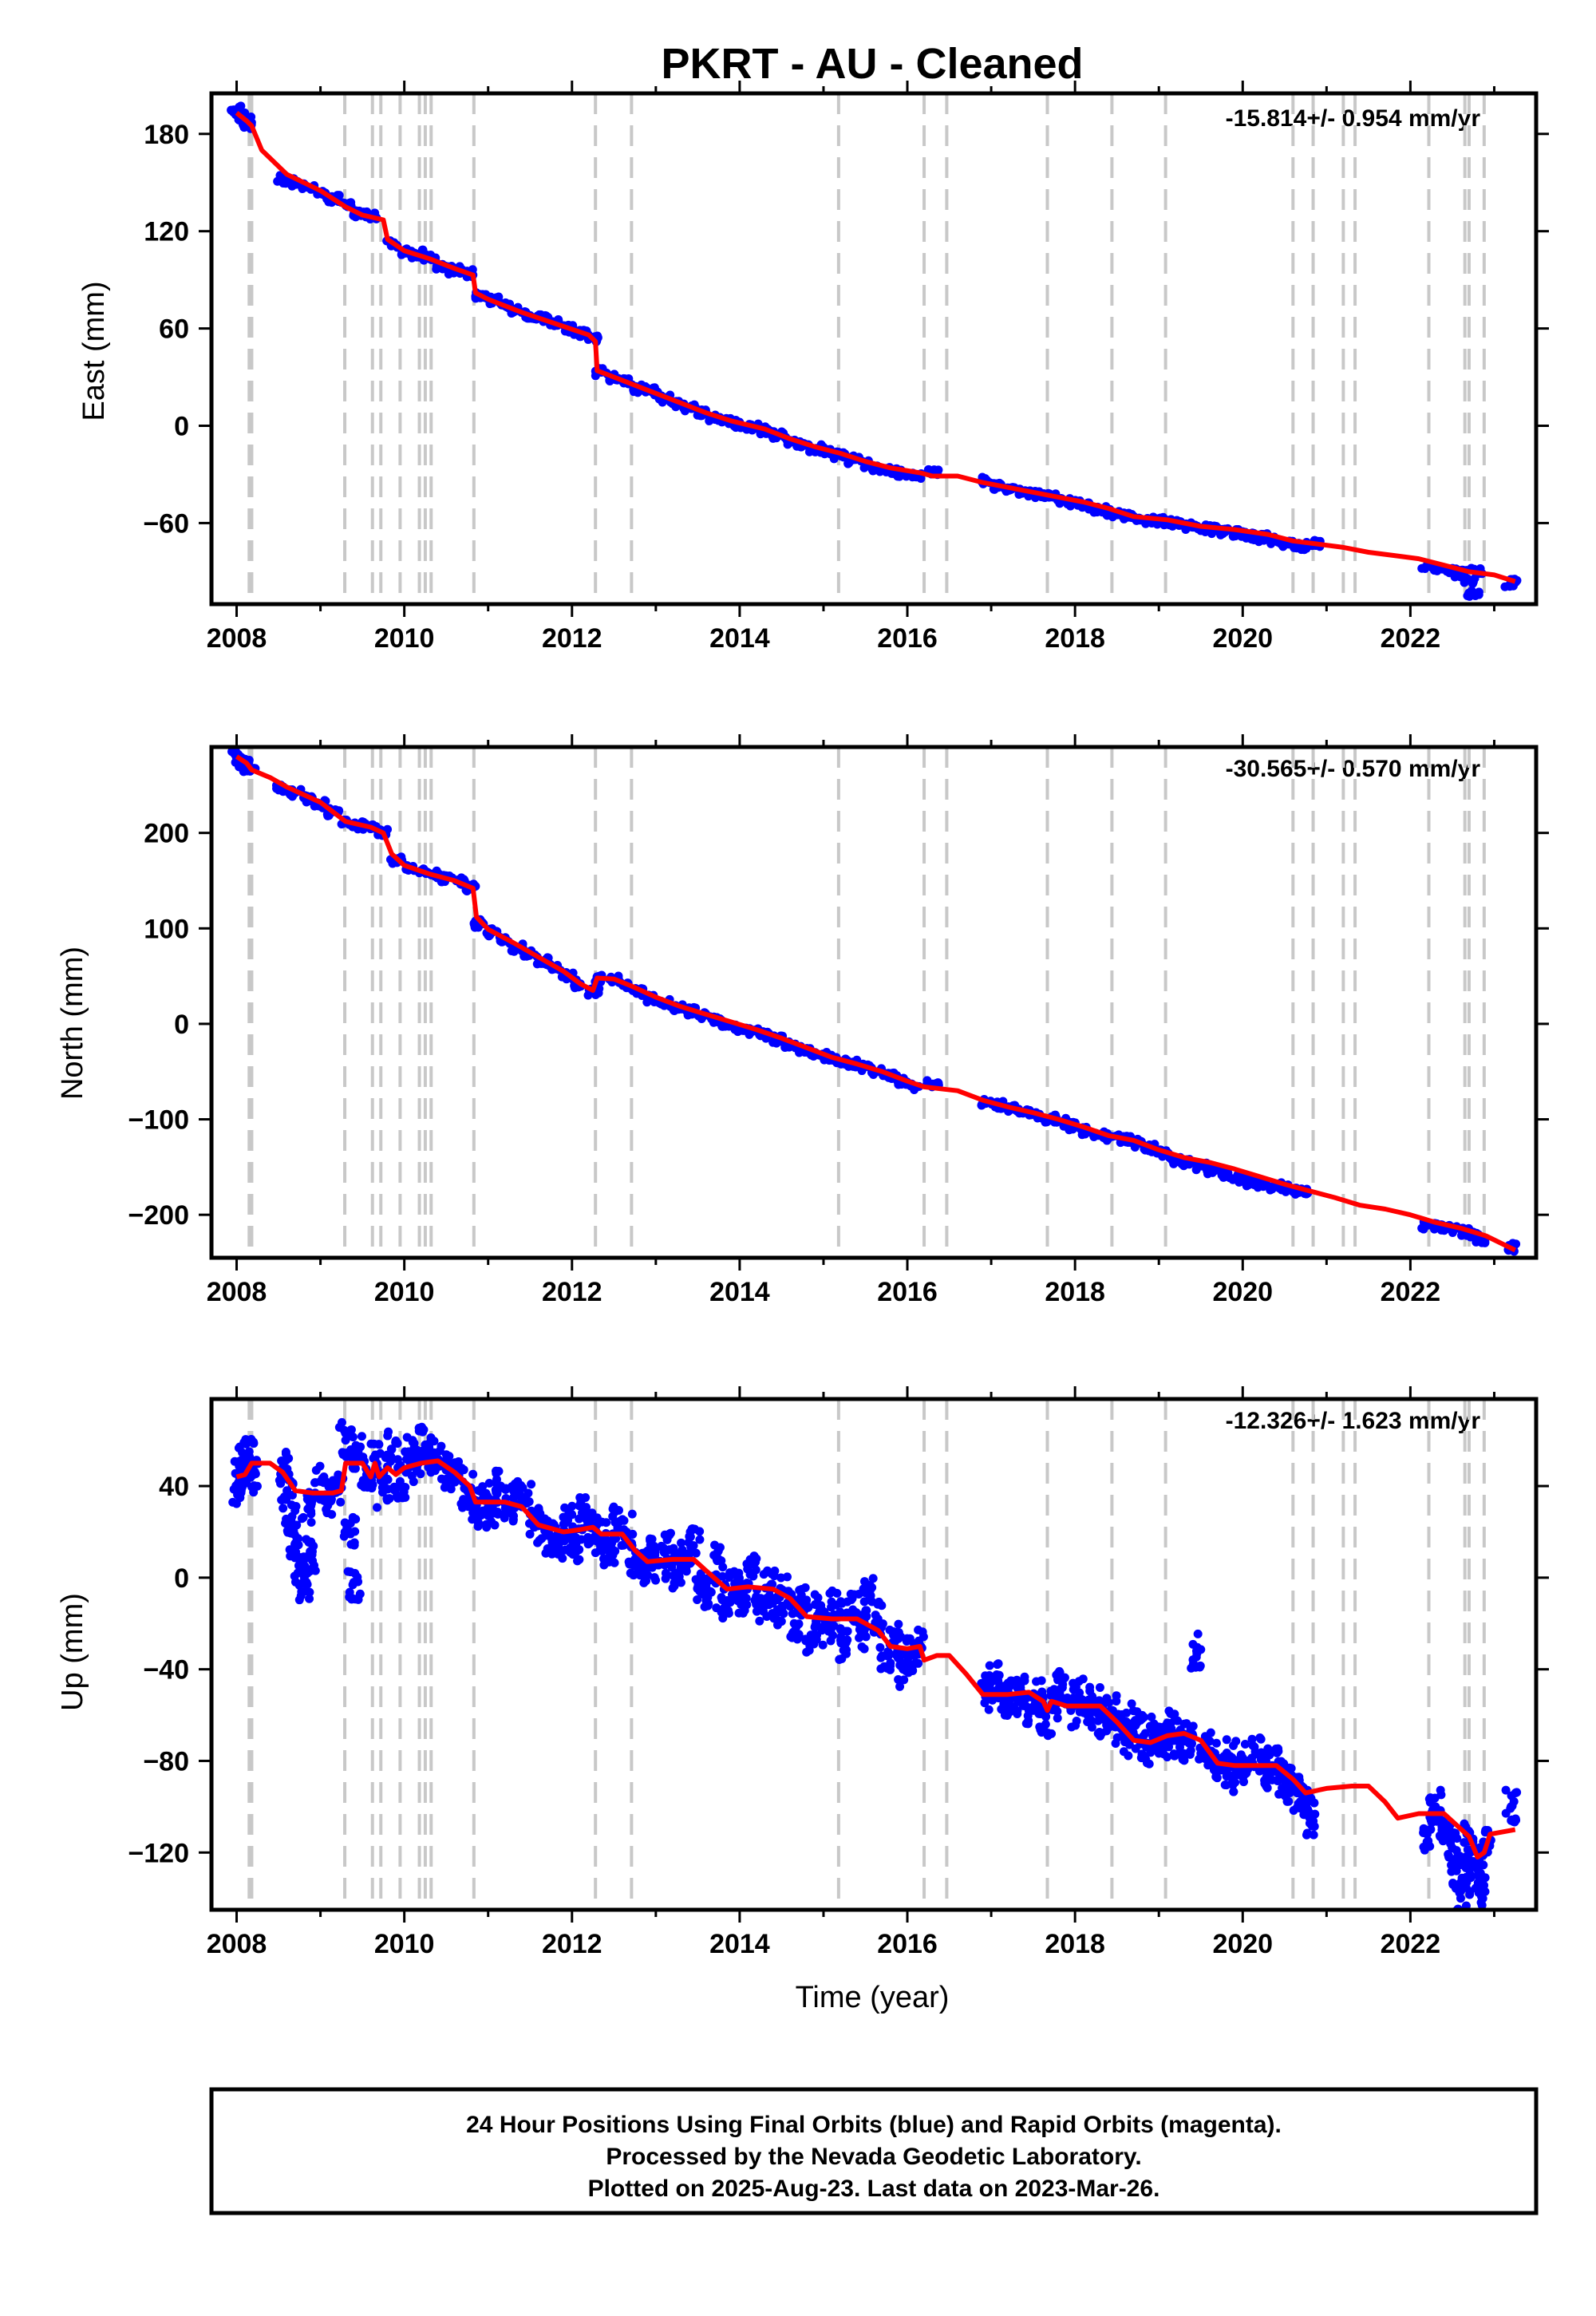 The height and width of the screenshot is (2316, 1596). I want to click on east-observation-54-cluster, so click(912, 477).